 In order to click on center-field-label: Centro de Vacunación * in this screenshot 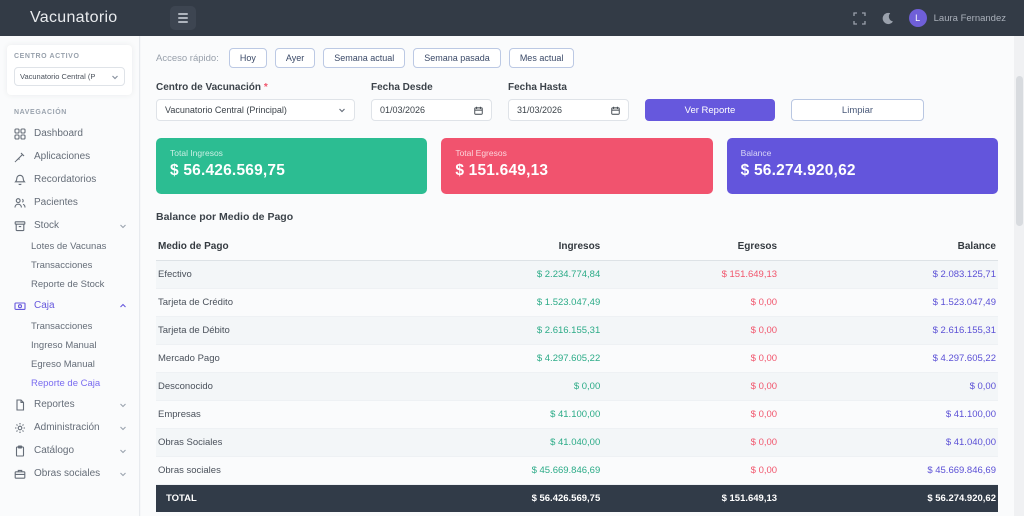, I will do `click(212, 87)`.